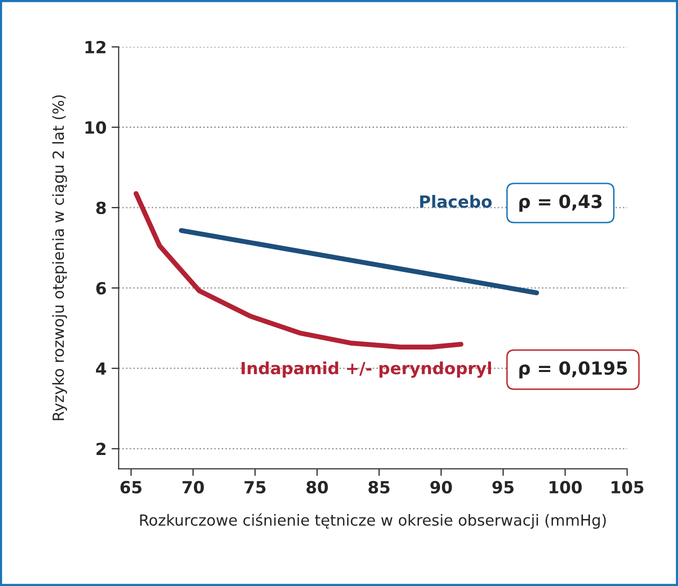 The width and height of the screenshot is (678, 586). I want to click on x-axis-title: Rozkurczowe ciśnienie tętnicze w okresie obserwacji (mmHg), so click(373, 521).